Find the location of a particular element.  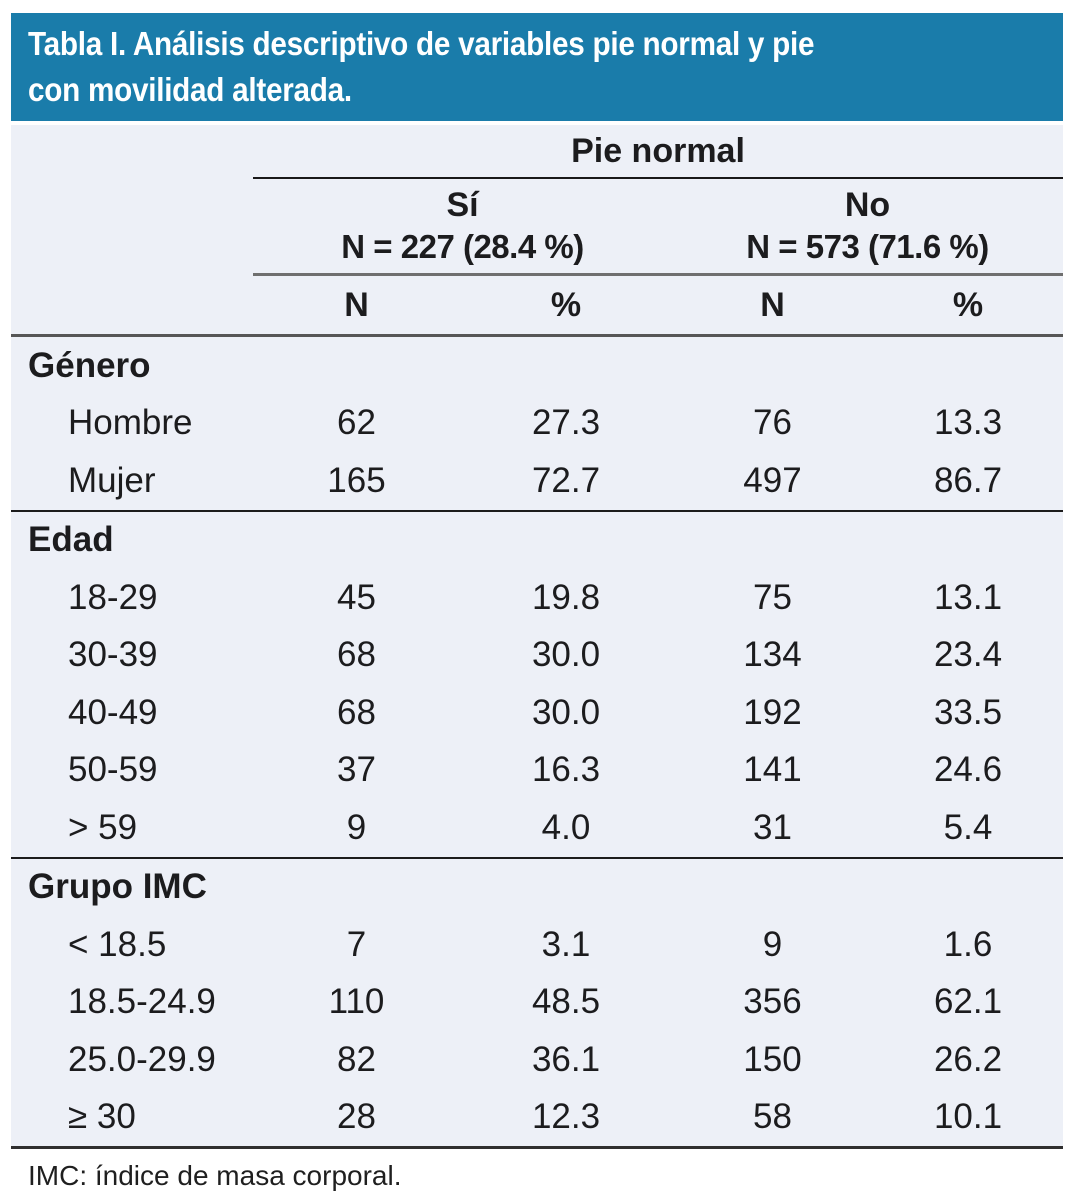

column-group-si: Sí N = 227 (28.4 %) is located at coordinates (462, 227).